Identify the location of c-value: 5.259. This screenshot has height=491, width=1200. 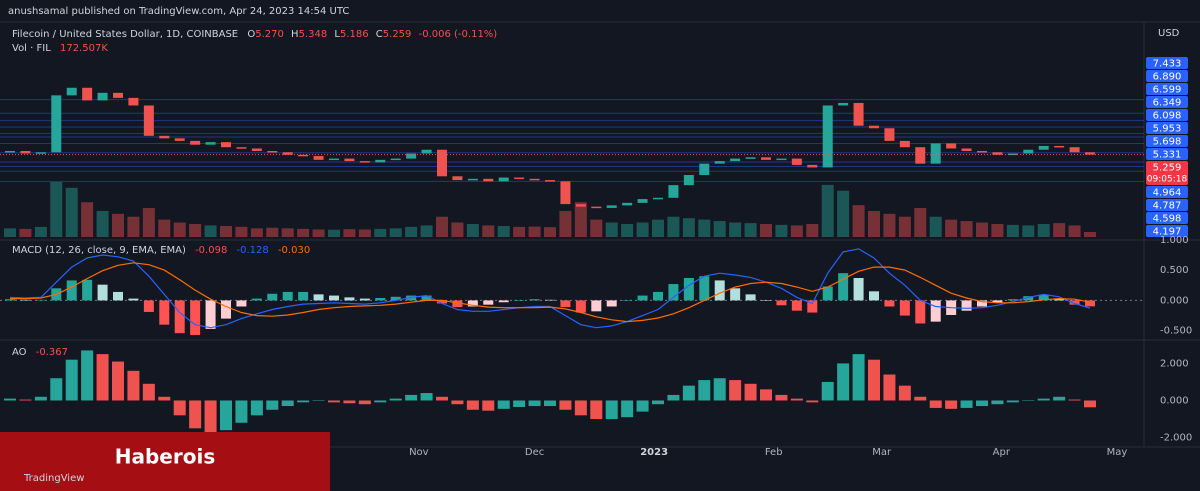
(397, 34).